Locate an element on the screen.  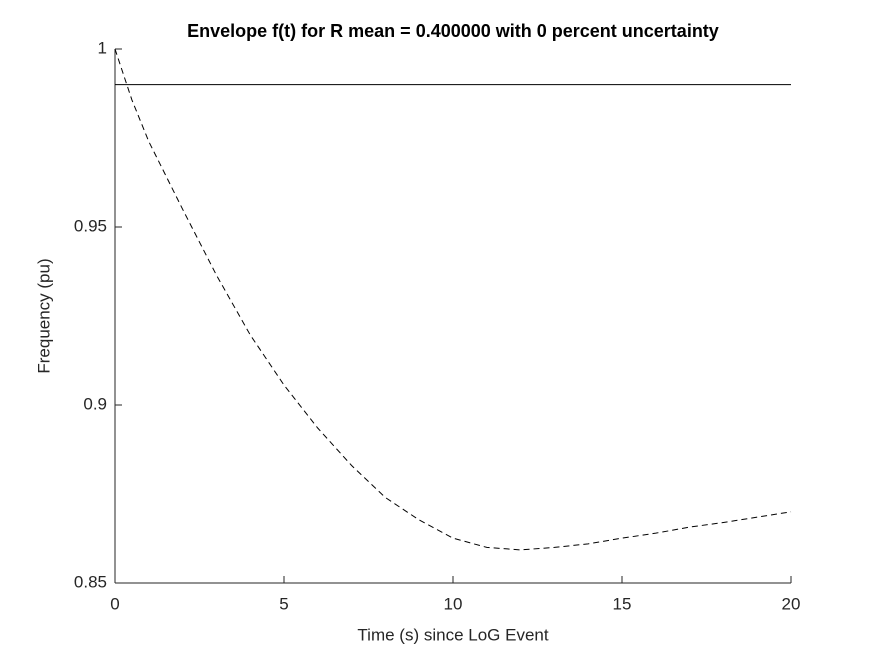
x-tick-label: 10 is located at coordinates (453, 603).